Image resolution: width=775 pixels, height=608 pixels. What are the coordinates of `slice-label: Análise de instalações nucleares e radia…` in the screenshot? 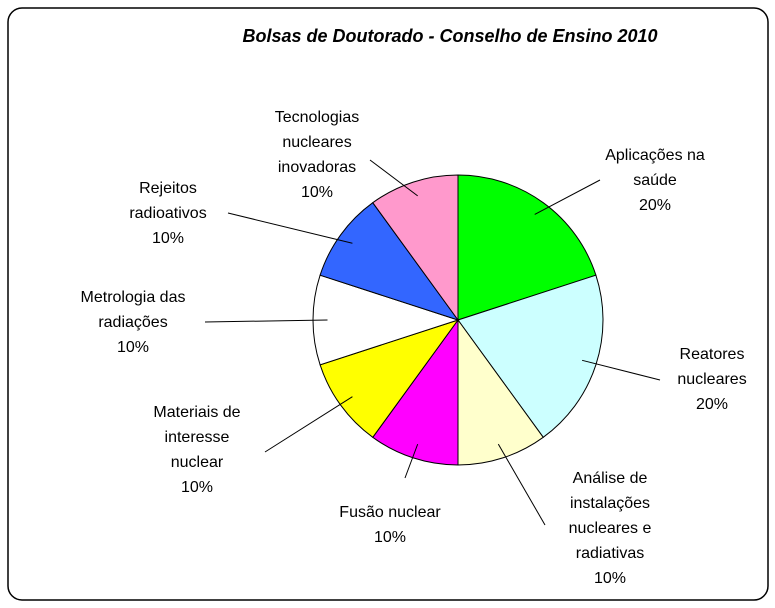 It's located at (610, 516).